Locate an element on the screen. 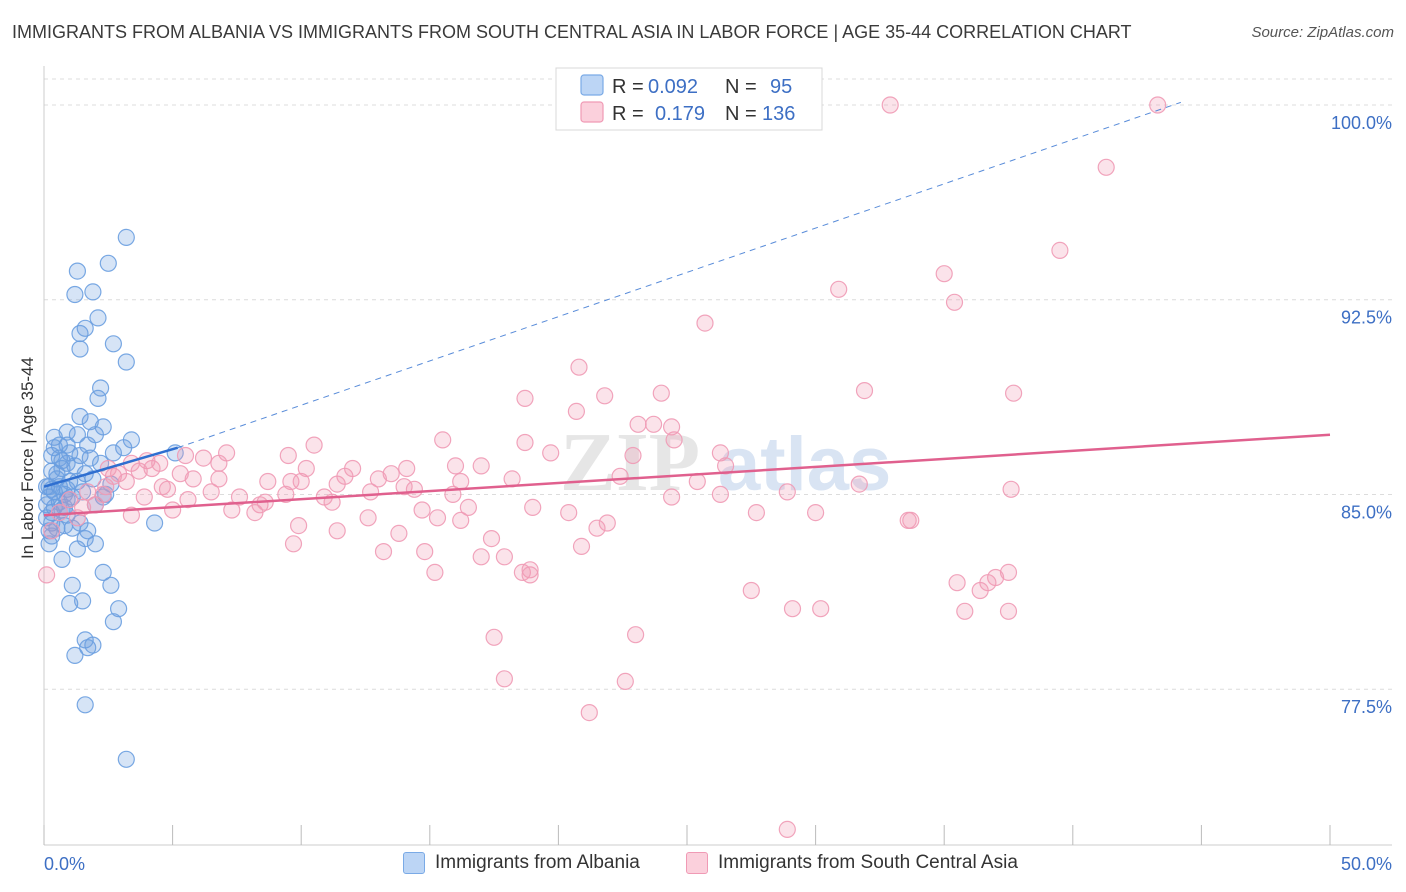 This screenshot has height=892, width=1406. bottom-legend-albania: Immigrants from Albania is located at coordinates (521, 863).